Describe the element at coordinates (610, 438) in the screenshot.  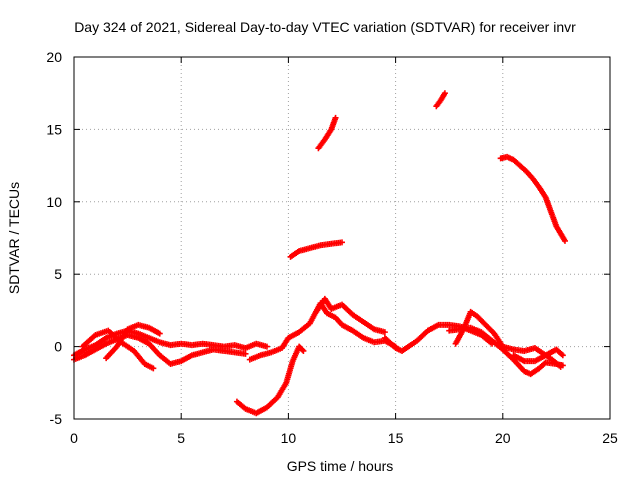
I see `x-tick-label: 25` at that location.